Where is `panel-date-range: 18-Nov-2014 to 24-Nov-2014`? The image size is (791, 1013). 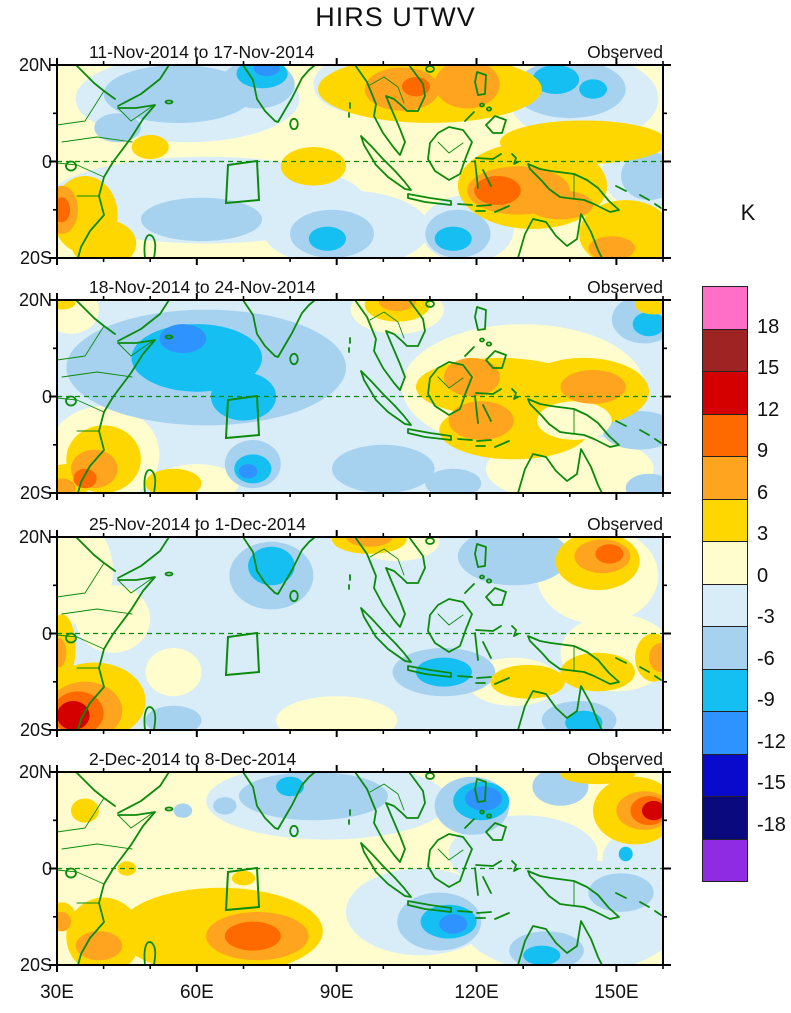
panel-date-range: 18-Nov-2014 to 24-Nov-2014 is located at coordinates (202, 287).